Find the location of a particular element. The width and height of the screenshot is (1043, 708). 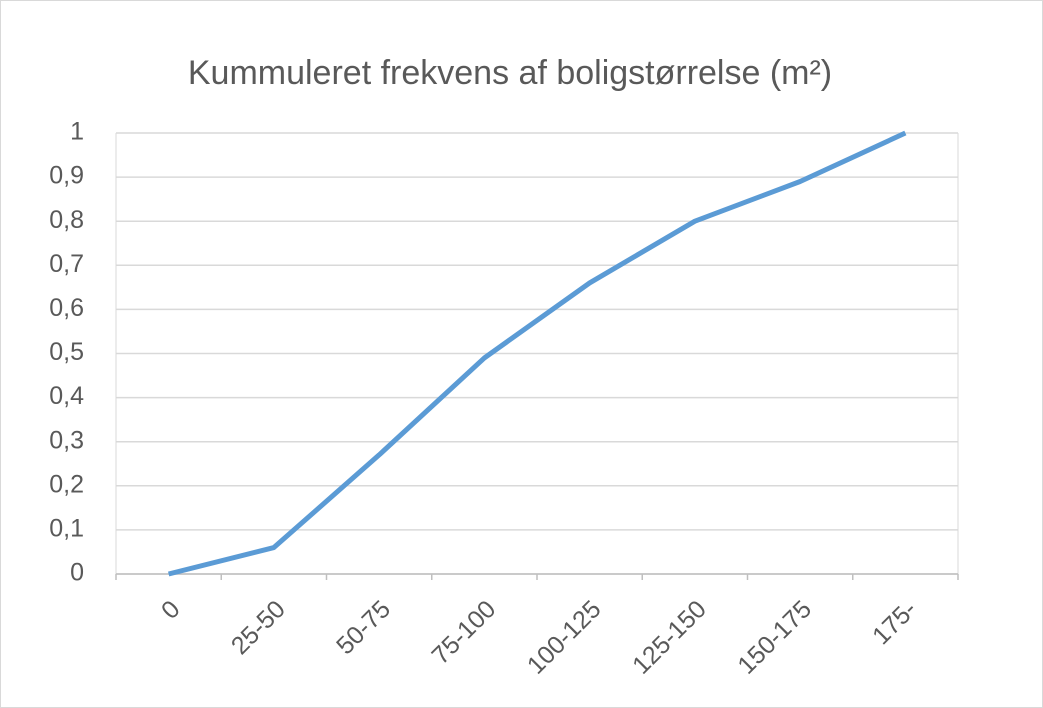

y-tick-label: 0,7 is located at coordinates (66, 264).